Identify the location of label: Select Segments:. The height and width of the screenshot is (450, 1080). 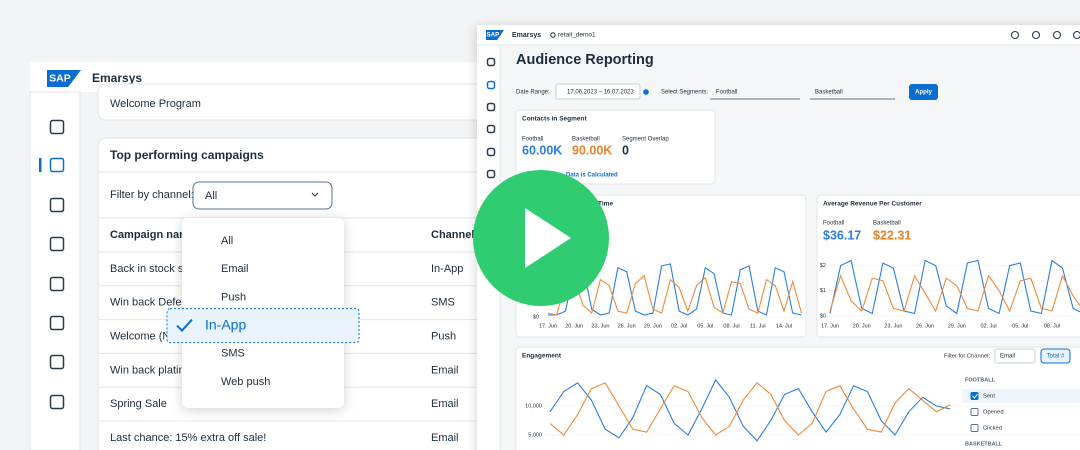
(684, 93).